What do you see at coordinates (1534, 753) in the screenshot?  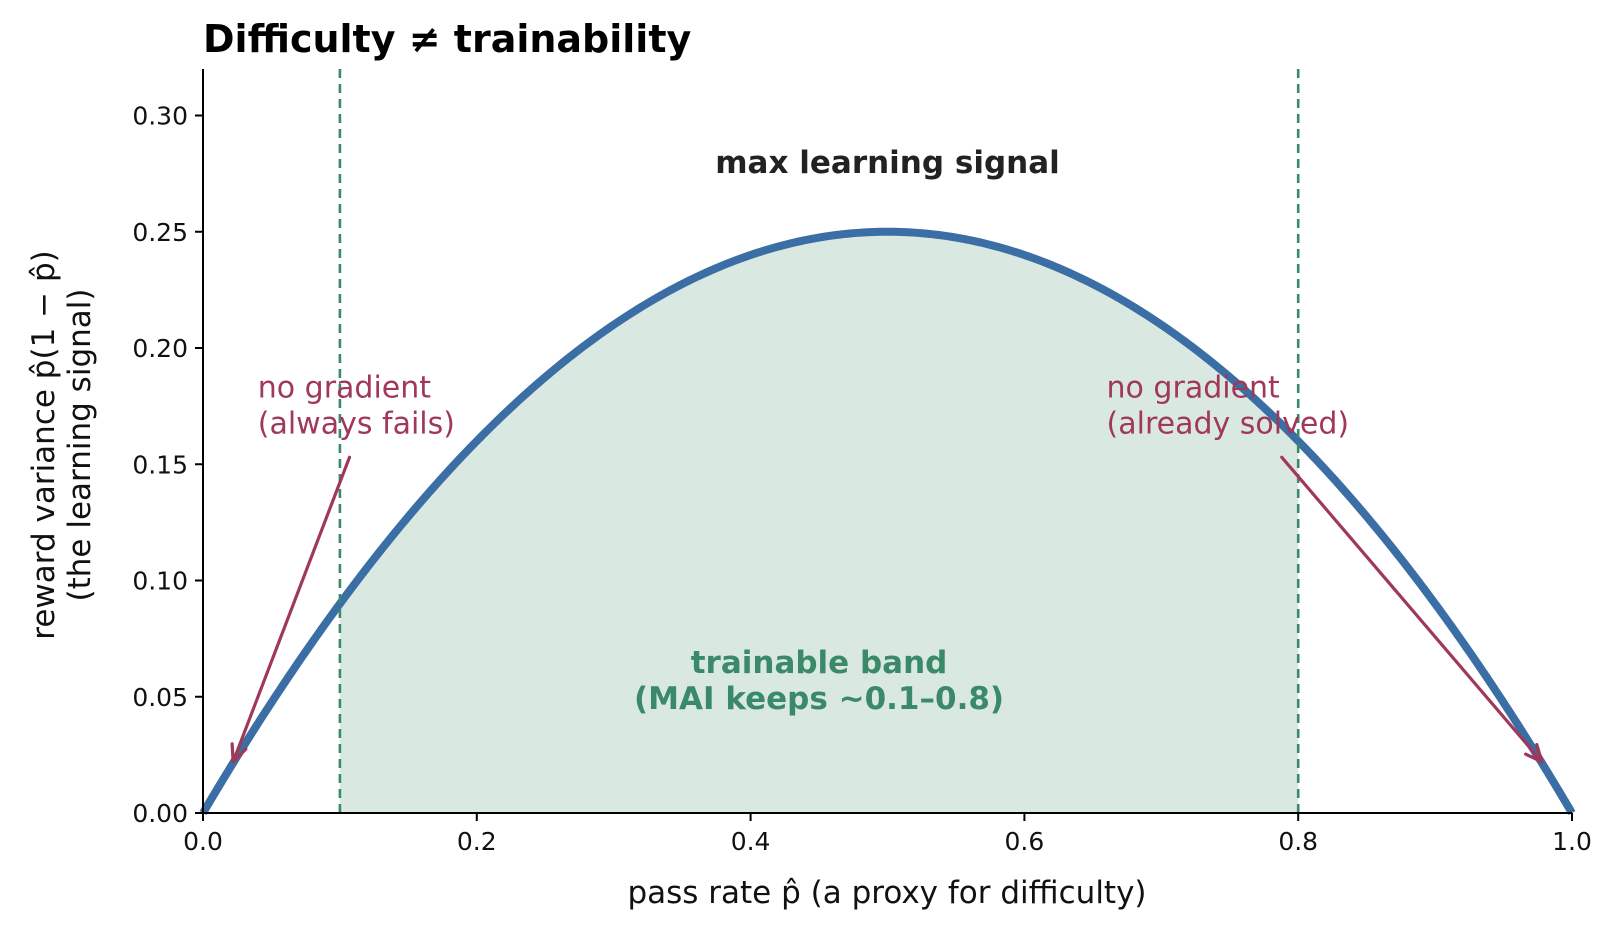 I see `right-arrow-head` at bounding box center [1534, 753].